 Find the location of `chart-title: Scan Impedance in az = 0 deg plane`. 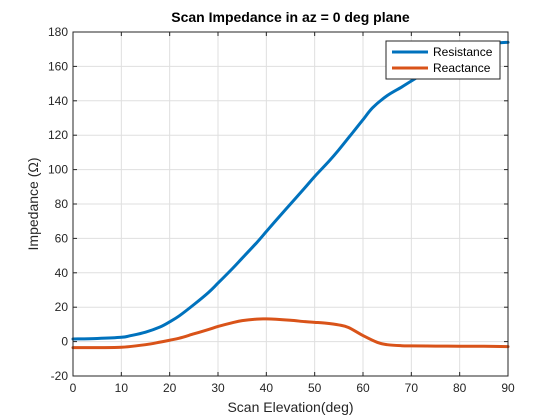

chart-title: Scan Impedance in az = 0 deg plane is located at coordinates (290, 17).